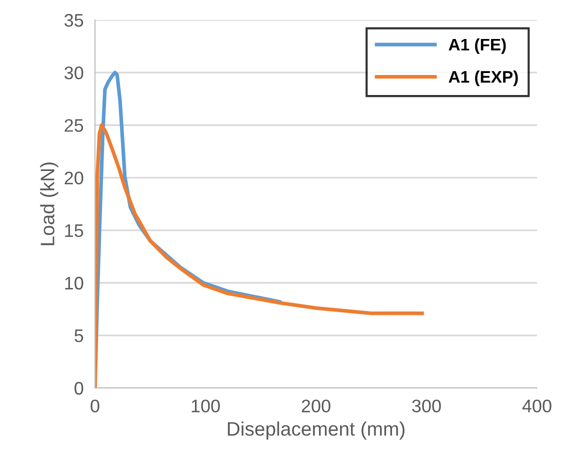  I want to click on y-tick-label: 0, so click(79, 388).